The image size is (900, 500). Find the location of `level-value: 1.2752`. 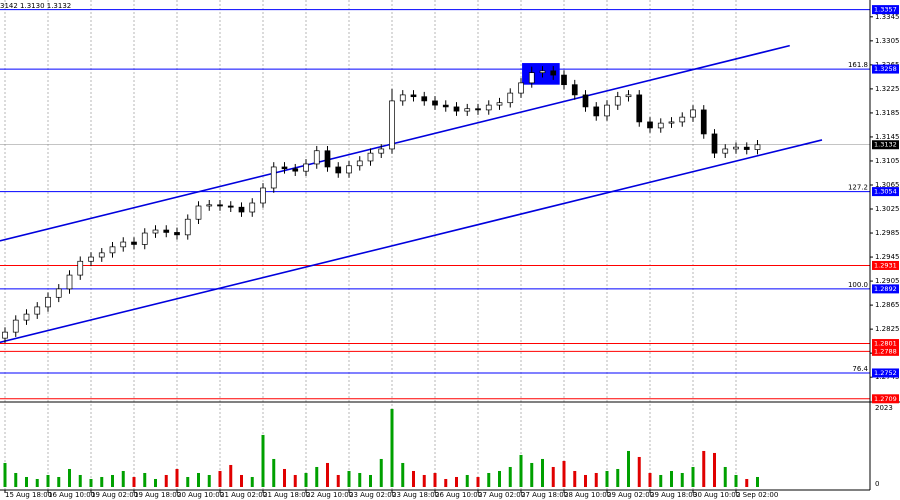

level-value: 1.2752 is located at coordinates (885, 373).